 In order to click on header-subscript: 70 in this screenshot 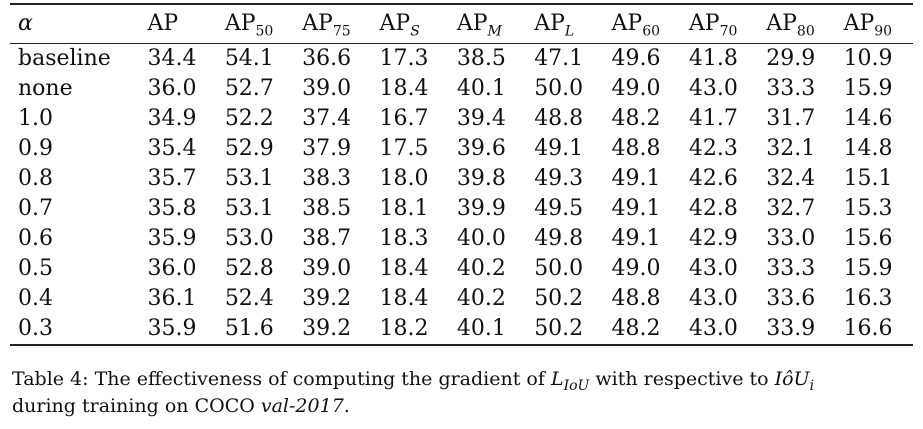, I will do `click(728, 31)`.